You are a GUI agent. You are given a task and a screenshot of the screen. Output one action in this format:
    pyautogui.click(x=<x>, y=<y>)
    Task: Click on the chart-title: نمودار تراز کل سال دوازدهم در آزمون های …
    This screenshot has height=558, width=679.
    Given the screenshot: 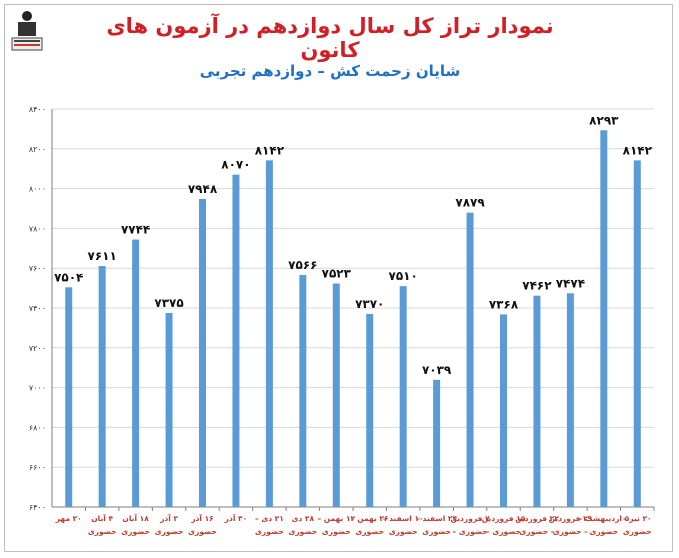 What is the action you would take?
    pyautogui.click(x=330, y=38)
    